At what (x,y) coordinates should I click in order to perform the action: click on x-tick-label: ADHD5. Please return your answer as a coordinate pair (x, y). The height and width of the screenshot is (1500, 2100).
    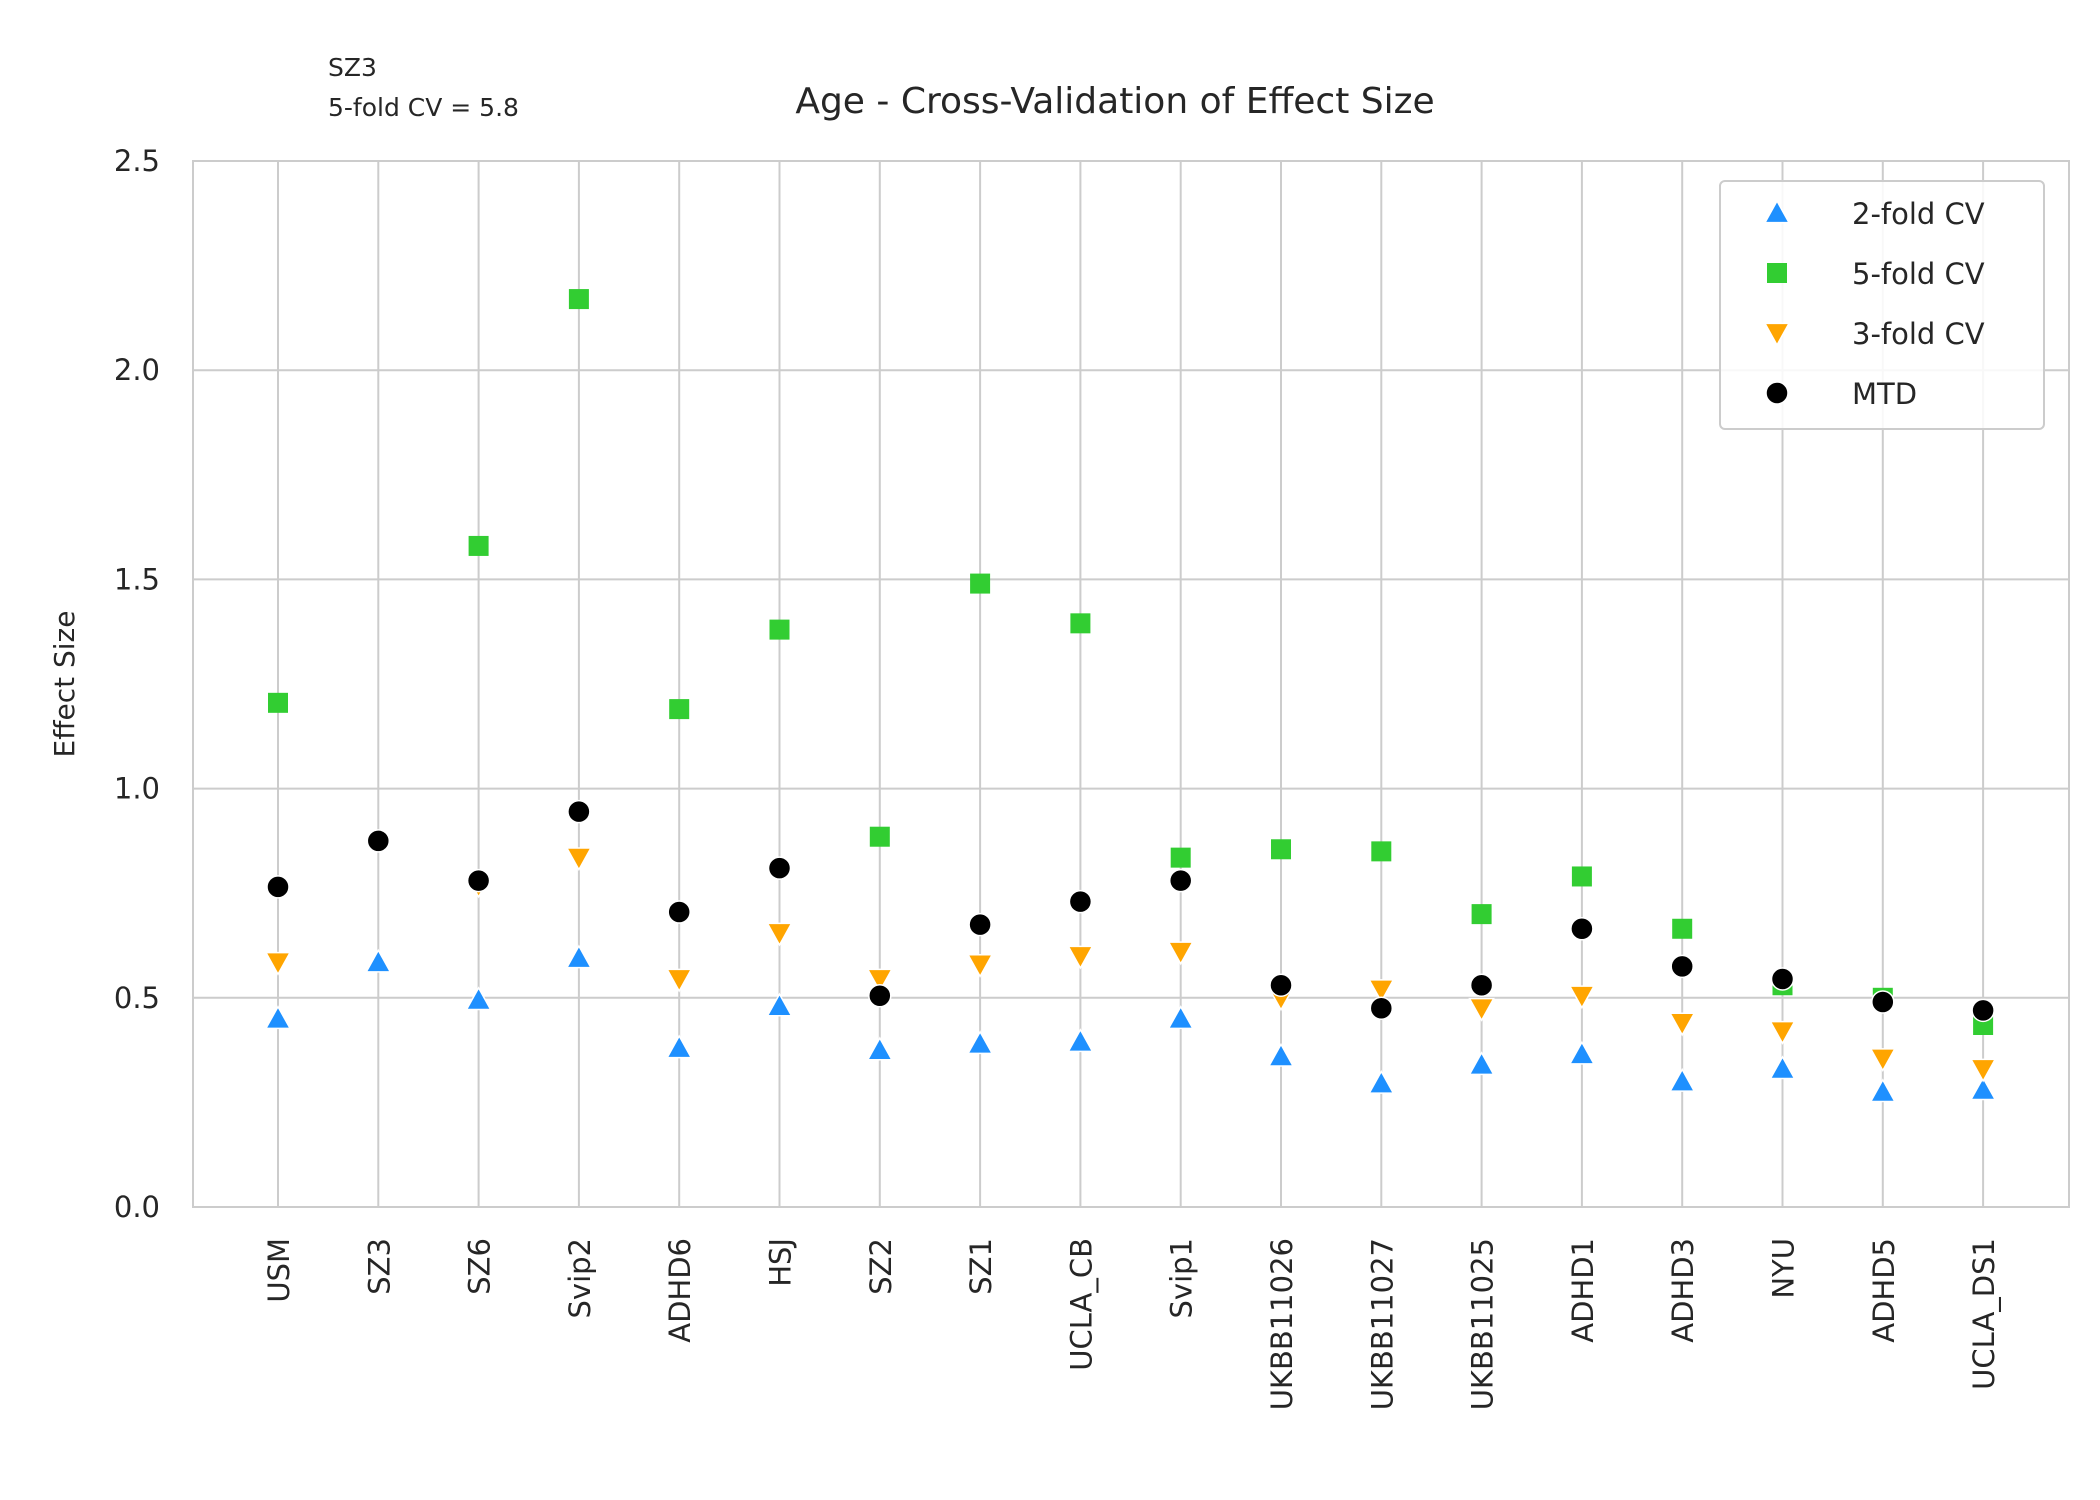
    Looking at the image, I should click on (1884, 1290).